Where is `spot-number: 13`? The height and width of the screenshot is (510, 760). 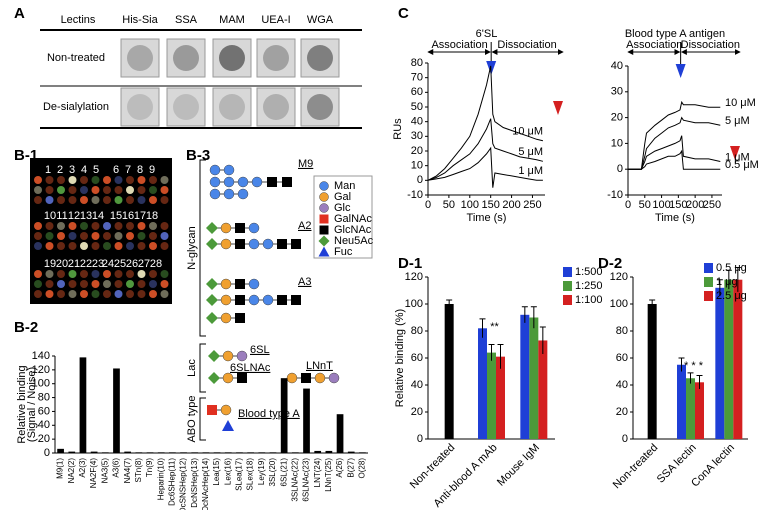
spot-number: 13 is located at coordinates (86, 216).